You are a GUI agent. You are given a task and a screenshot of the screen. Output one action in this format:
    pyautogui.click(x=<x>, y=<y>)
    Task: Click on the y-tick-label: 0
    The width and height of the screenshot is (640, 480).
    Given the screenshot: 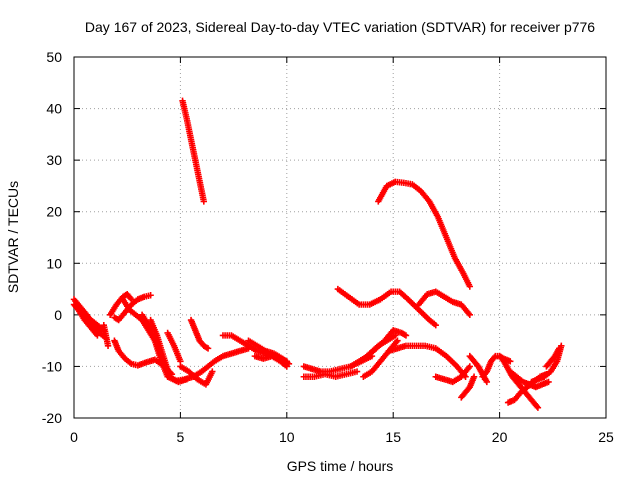 What is the action you would take?
    pyautogui.click(x=58, y=315)
    